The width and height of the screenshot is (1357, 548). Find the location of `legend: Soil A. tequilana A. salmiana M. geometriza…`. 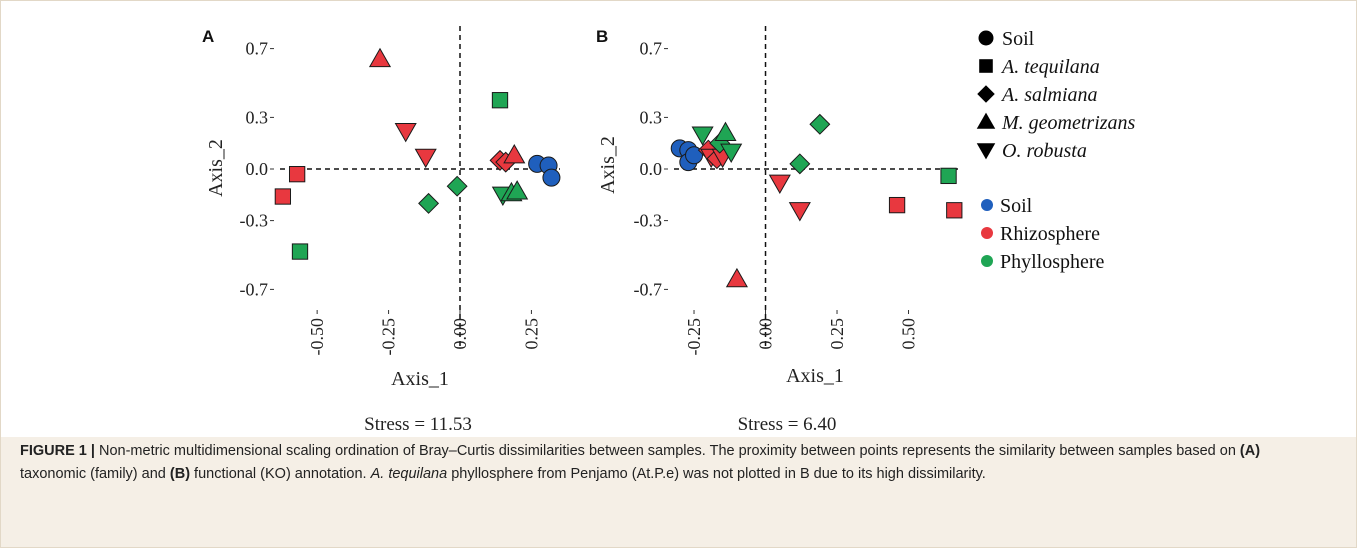

legend: Soil A. tequilana A. salmiana M. geometriza… is located at coordinates (1056, 150).